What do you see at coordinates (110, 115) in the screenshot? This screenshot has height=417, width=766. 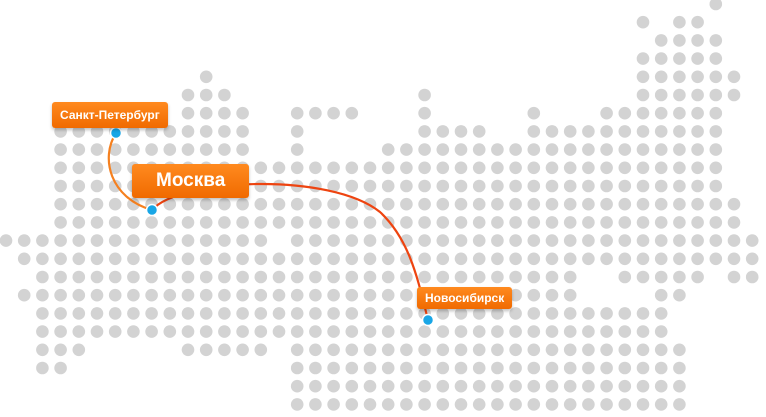 I see `label-saint-petersburg: Санкт-Петербург` at bounding box center [110, 115].